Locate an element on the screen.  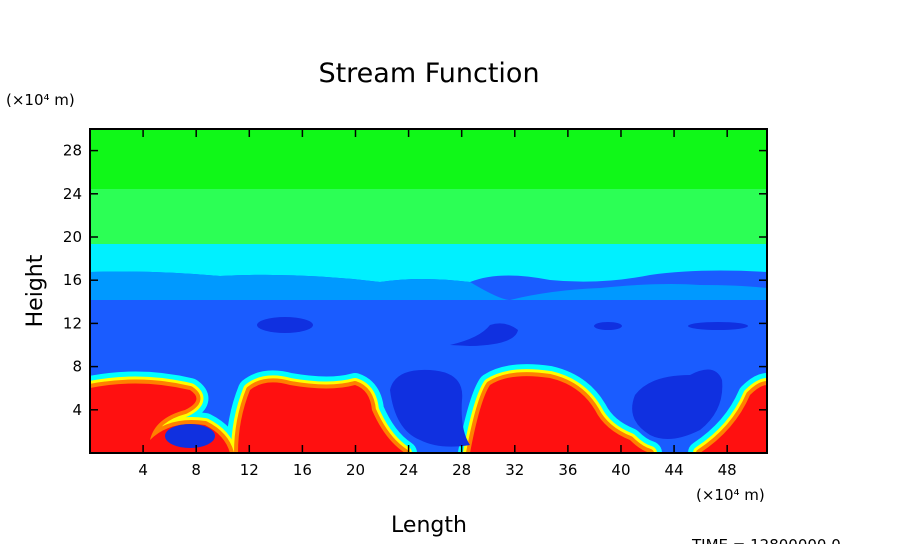
x-tick-label: 28 is located at coordinates (461, 470).